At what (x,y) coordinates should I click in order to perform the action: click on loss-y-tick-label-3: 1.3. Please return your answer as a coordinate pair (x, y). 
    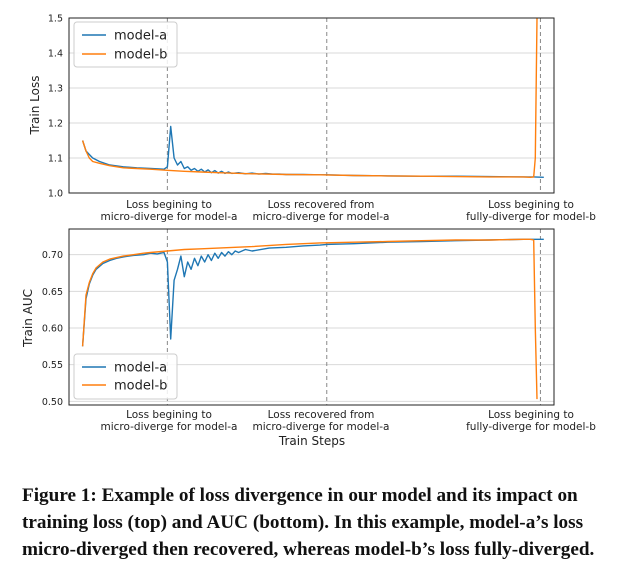
    Looking at the image, I should click on (55, 89).